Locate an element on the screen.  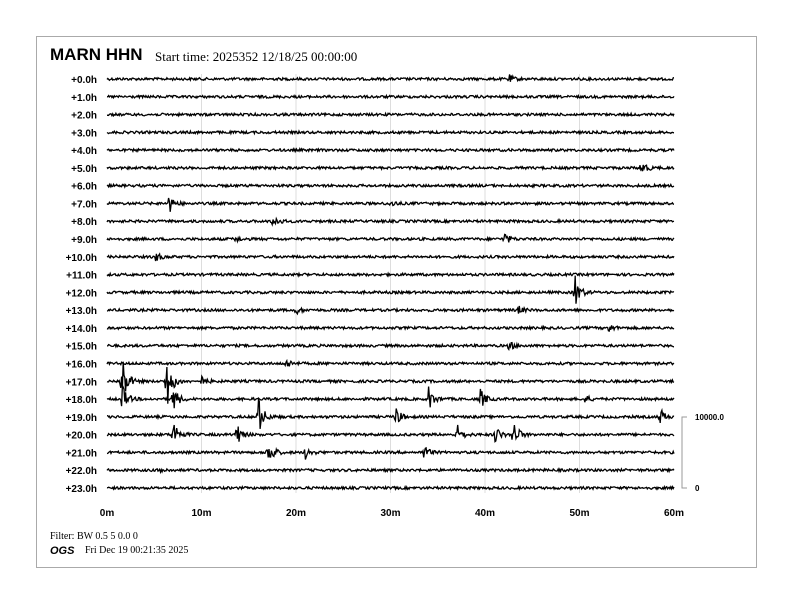
row-label: +18.0h is located at coordinates (81, 400).